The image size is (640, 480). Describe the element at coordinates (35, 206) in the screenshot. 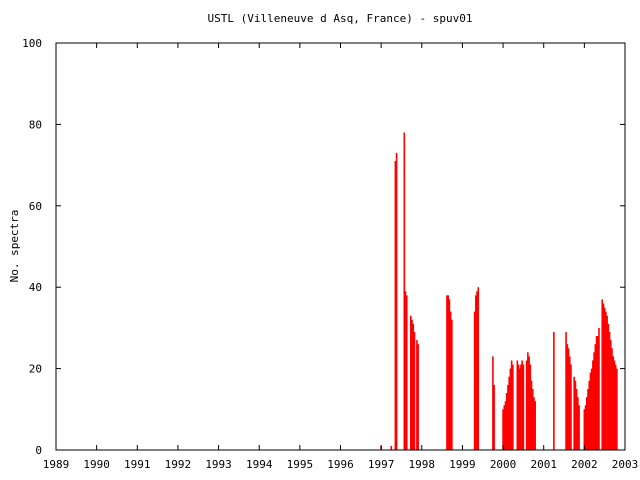

I see `y-tick-label: 60` at that location.